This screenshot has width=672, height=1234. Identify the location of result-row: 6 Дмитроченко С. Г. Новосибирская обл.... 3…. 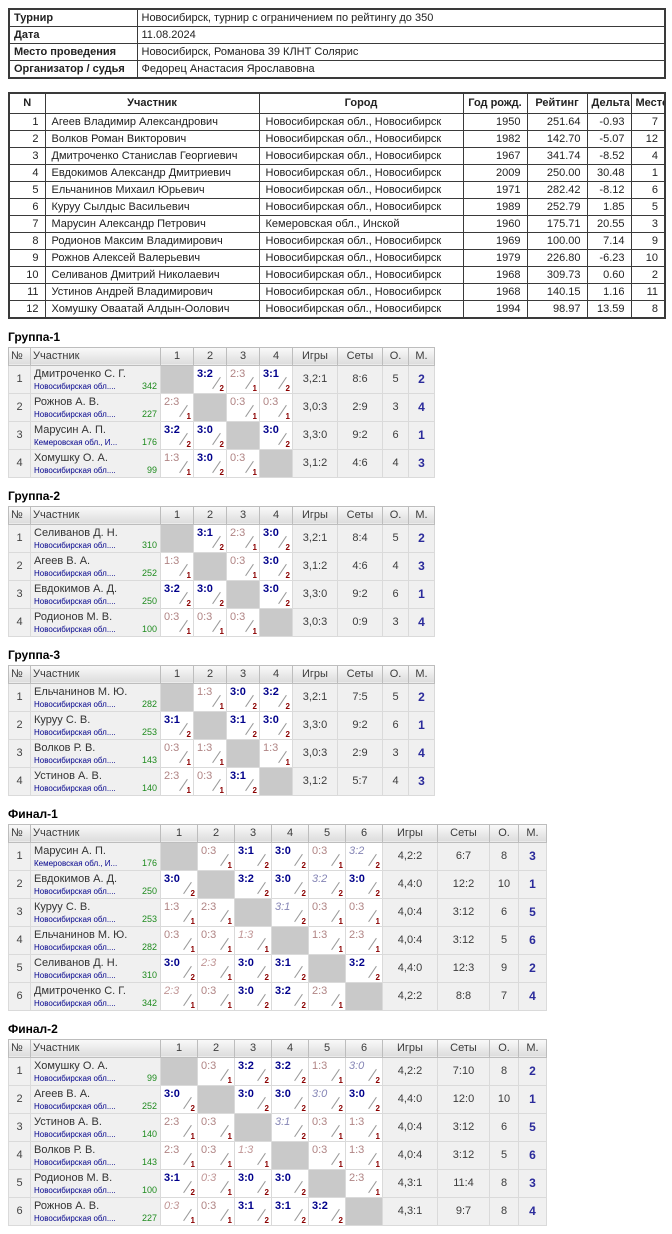
(277, 996).